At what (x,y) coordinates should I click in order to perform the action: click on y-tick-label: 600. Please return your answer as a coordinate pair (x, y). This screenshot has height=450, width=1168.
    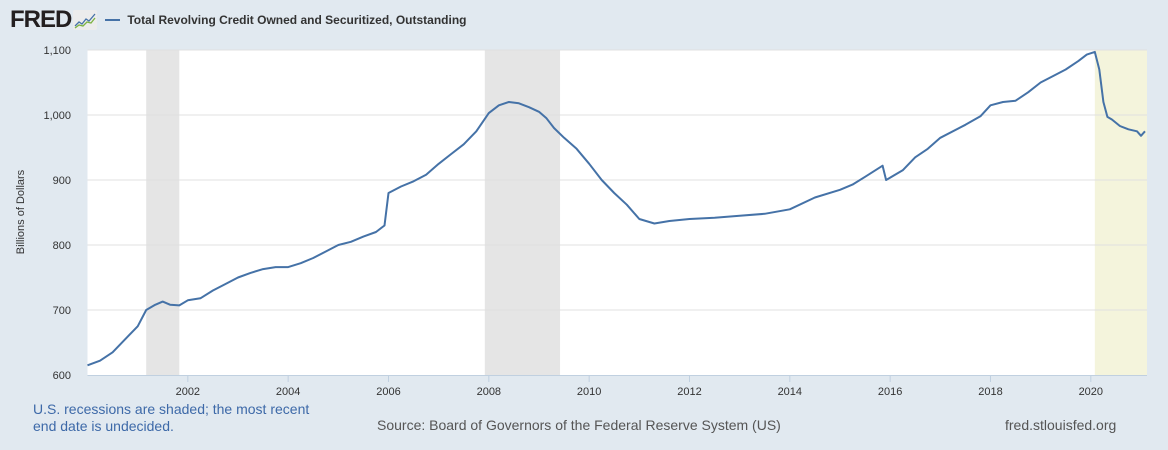
    Looking at the image, I should click on (62, 376).